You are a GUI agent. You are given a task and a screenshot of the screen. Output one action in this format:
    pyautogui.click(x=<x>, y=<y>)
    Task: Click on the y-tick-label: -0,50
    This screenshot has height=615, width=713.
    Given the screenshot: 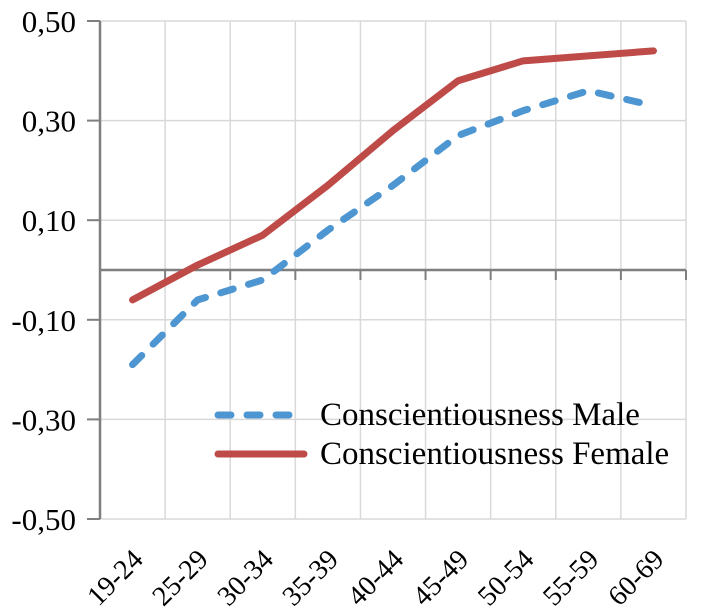 What is the action you would take?
    pyautogui.click(x=43, y=519)
    